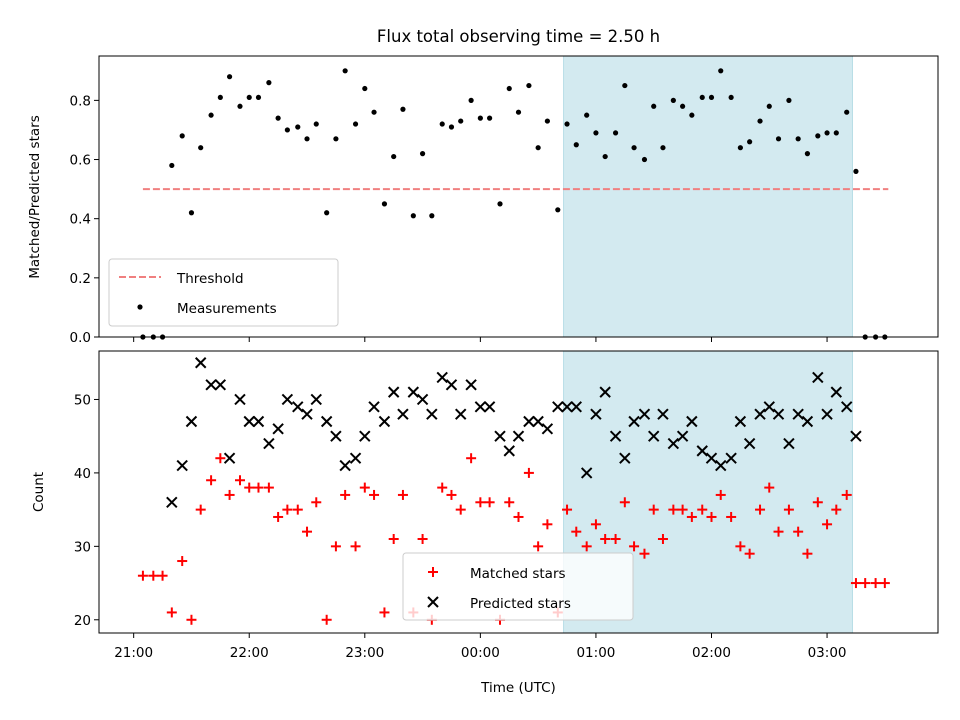  What do you see at coordinates (80, 161) in the screenshot?
I see `top-y-tick-label: 0.6` at bounding box center [80, 161].